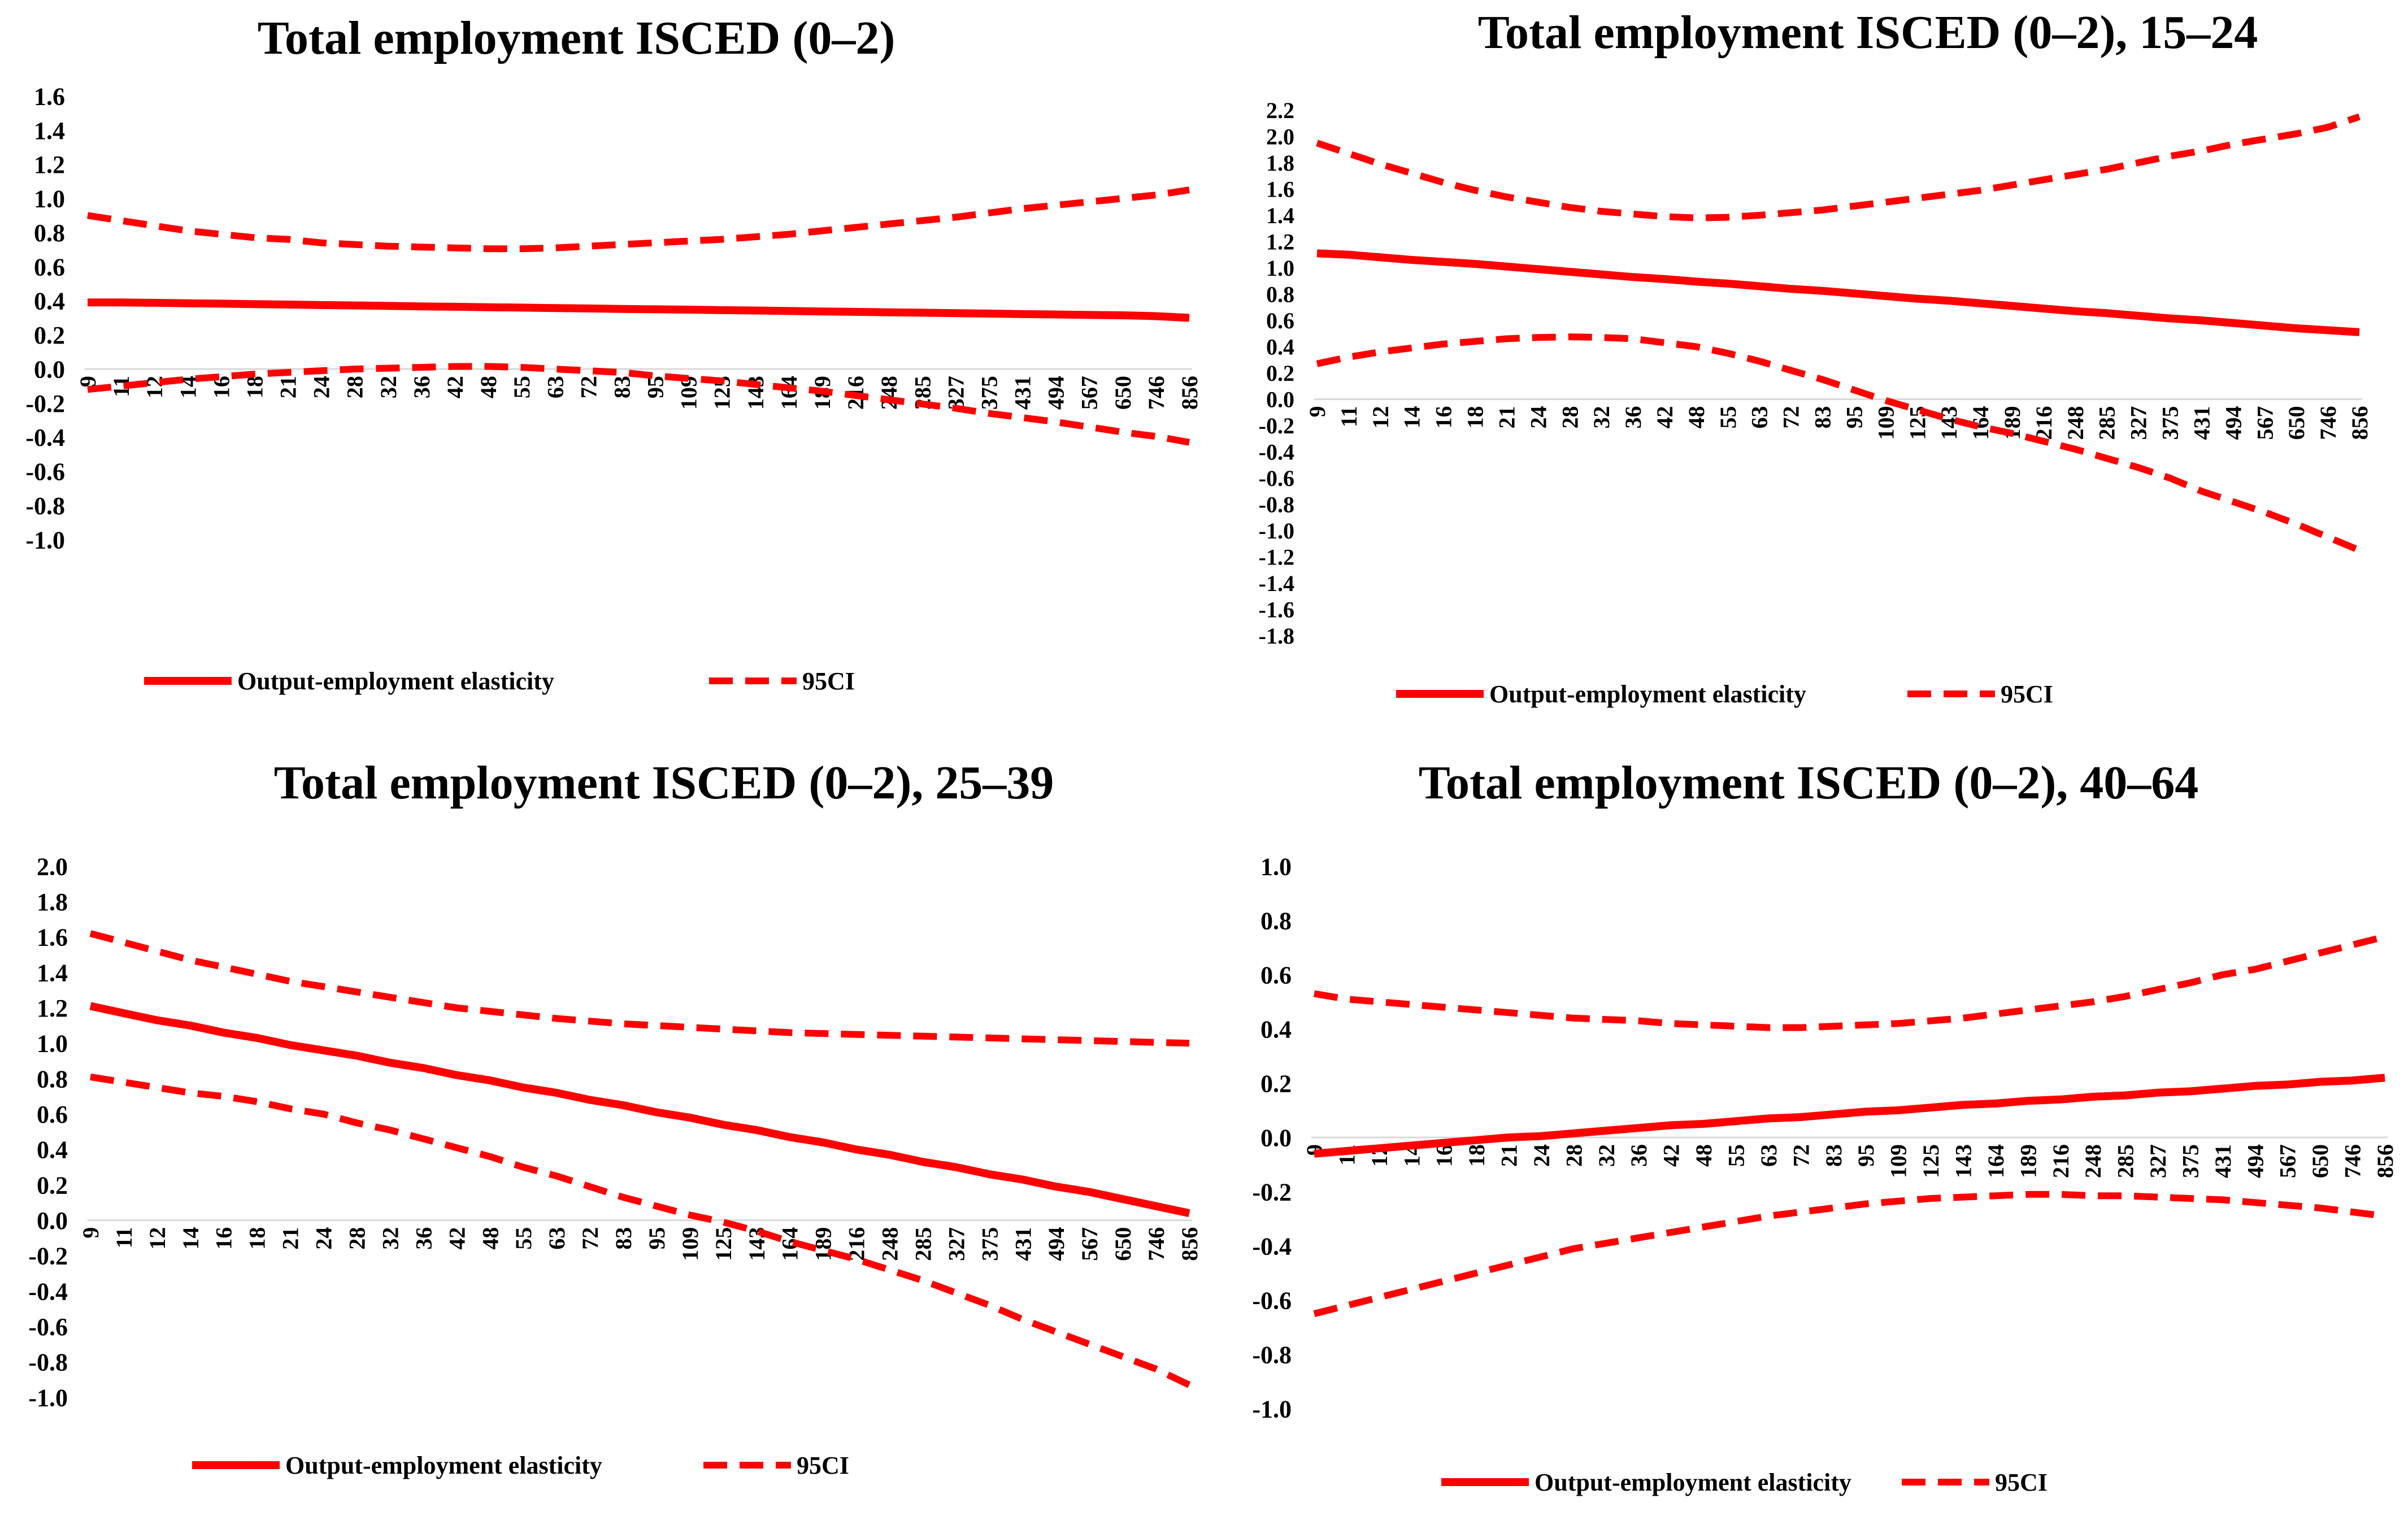 This screenshot has width=2408, height=1529. I want to click on x-tick-label: 856, so click(1189, 1244).